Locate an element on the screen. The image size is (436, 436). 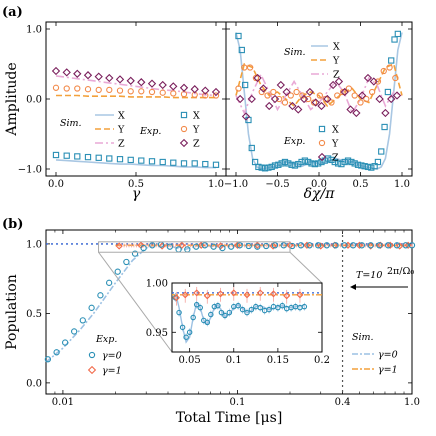
x-tick-label: 0.1 is located at coordinates (234, 360).